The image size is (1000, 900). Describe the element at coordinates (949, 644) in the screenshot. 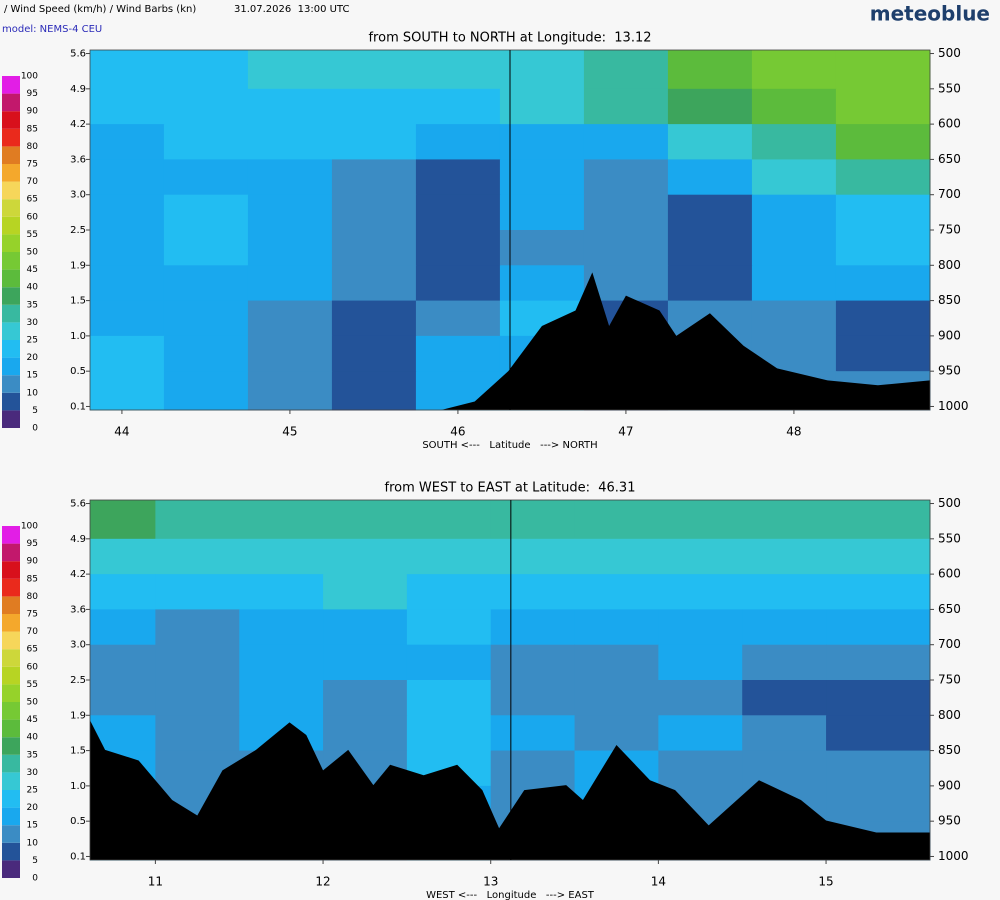

I see `y-tick-label: 700` at that location.